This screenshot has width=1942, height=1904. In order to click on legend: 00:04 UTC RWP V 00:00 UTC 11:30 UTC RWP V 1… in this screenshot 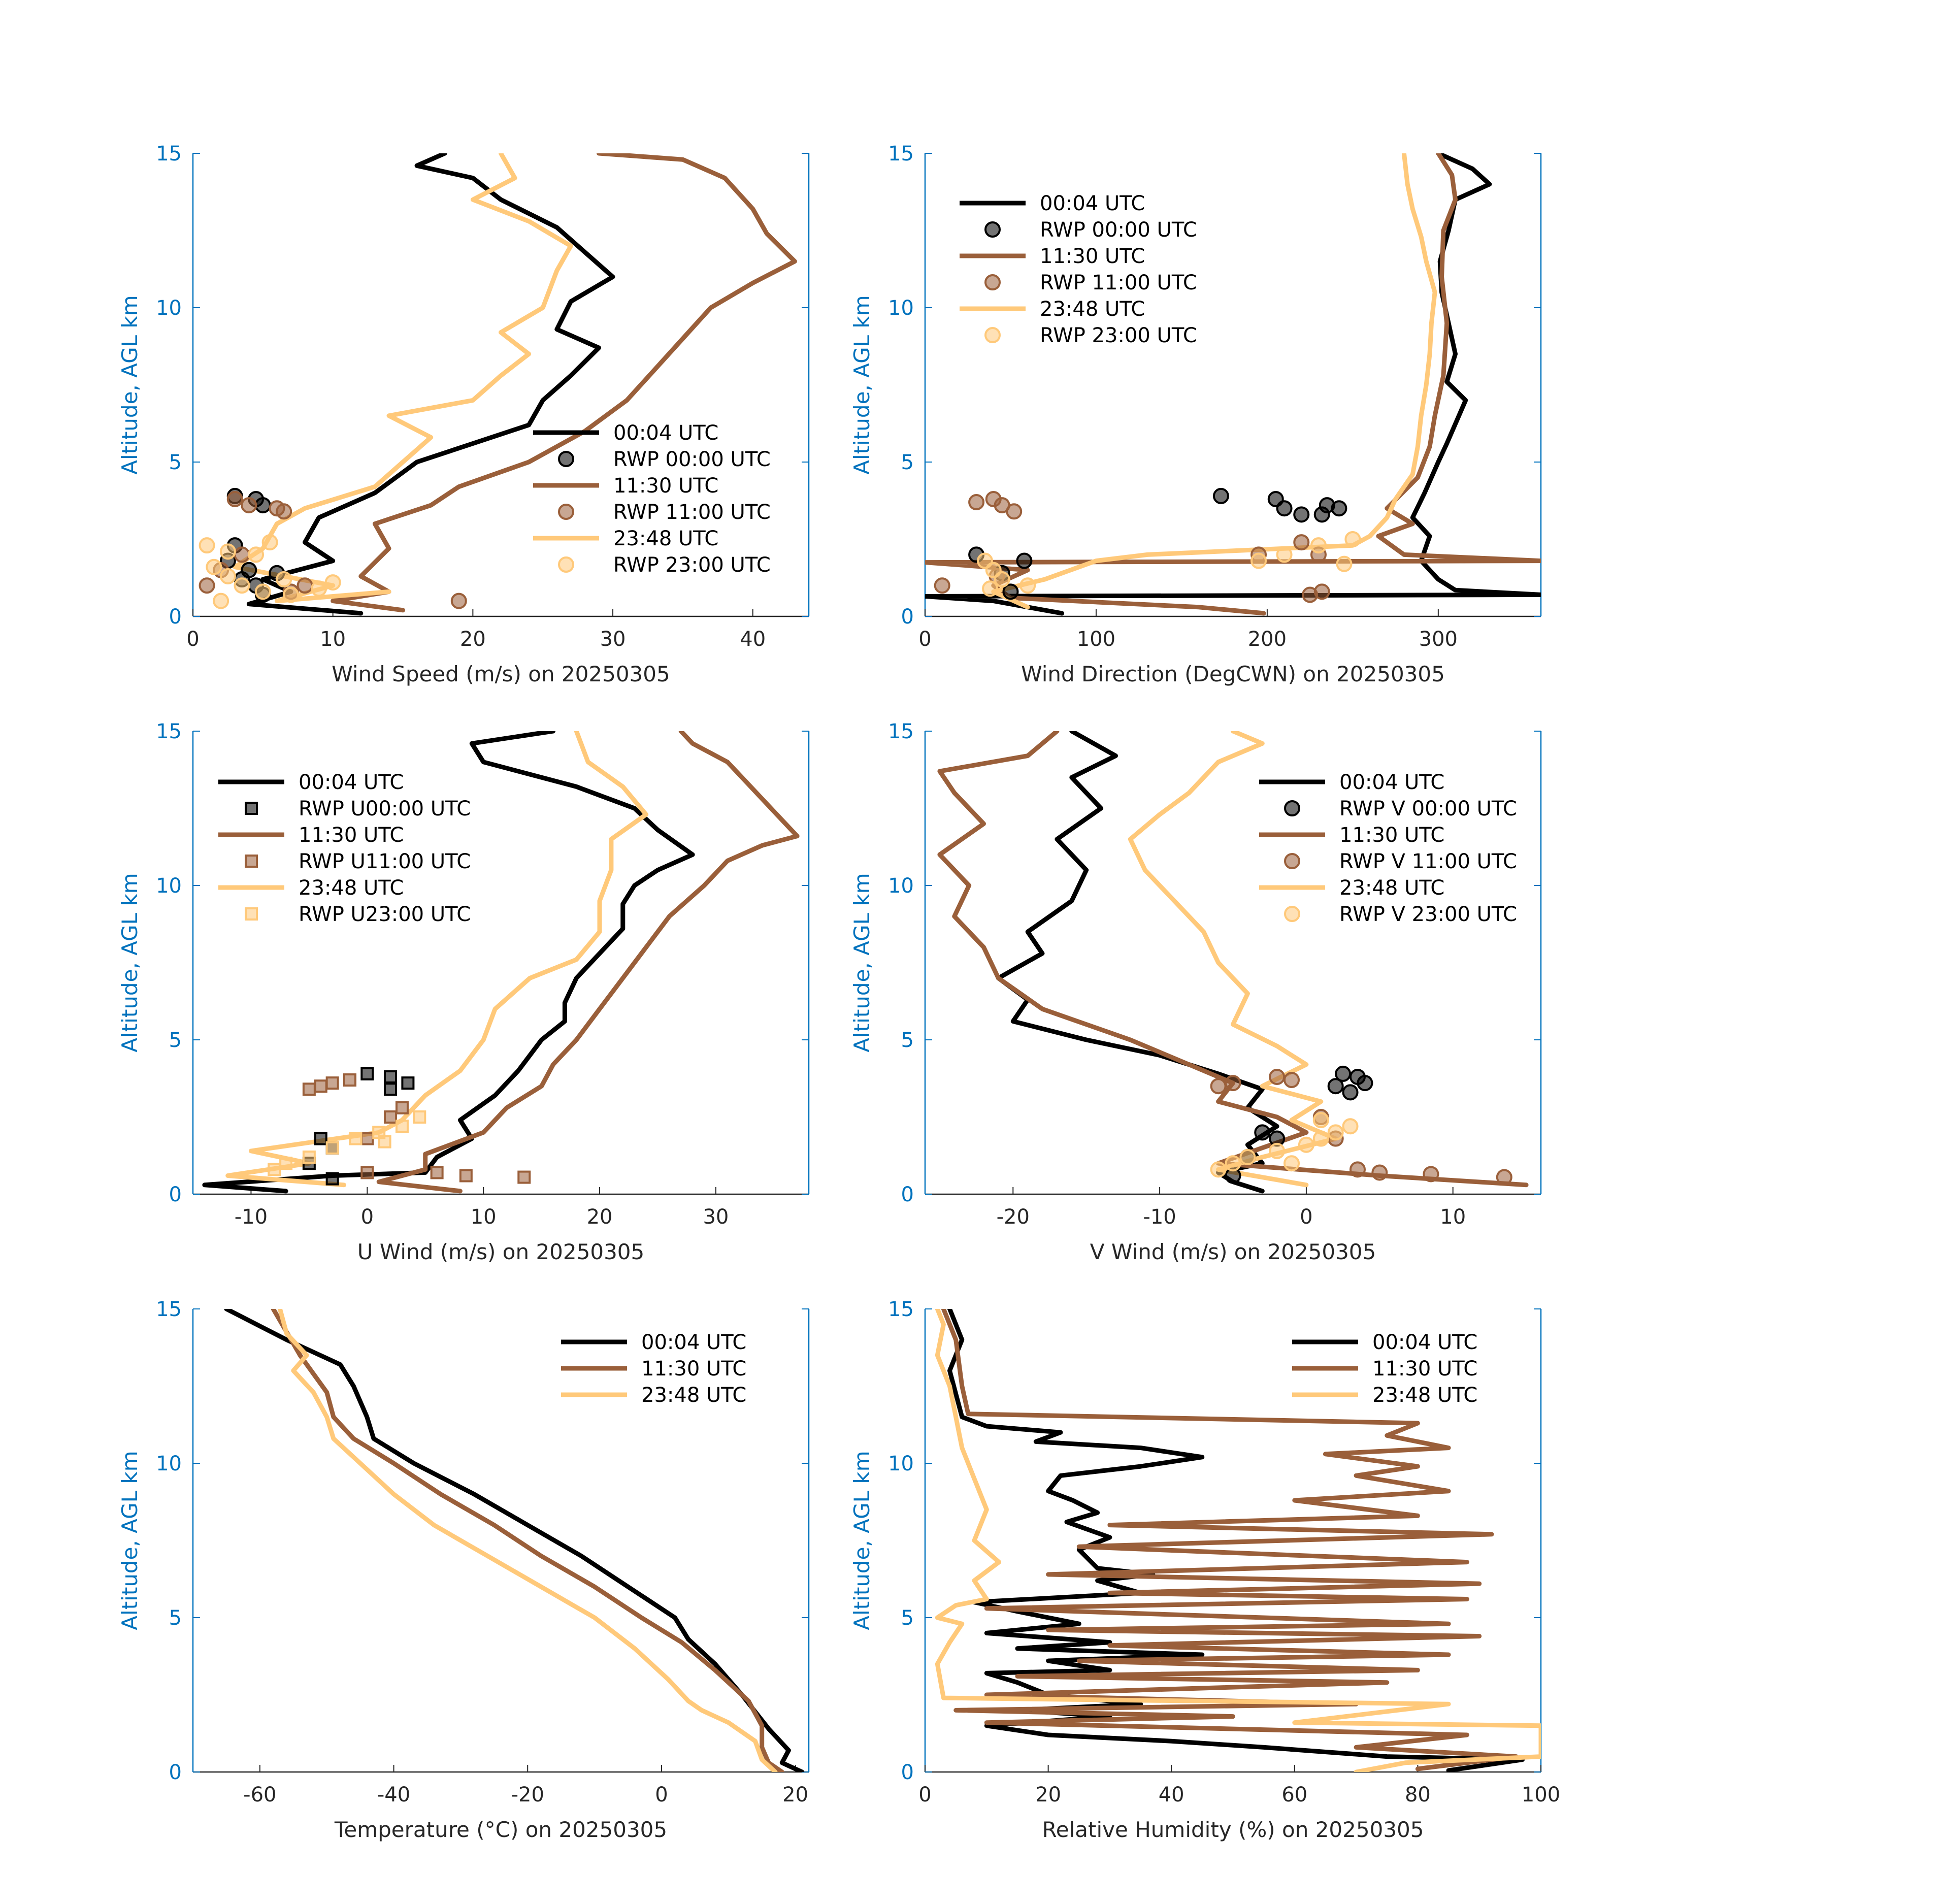, I will do `click(1388, 848)`.